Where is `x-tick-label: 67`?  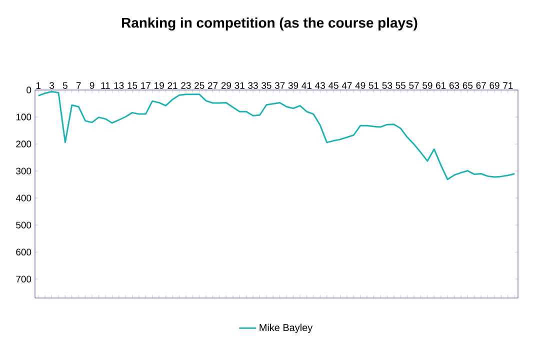 x-tick-label: 67 is located at coordinates (481, 85).